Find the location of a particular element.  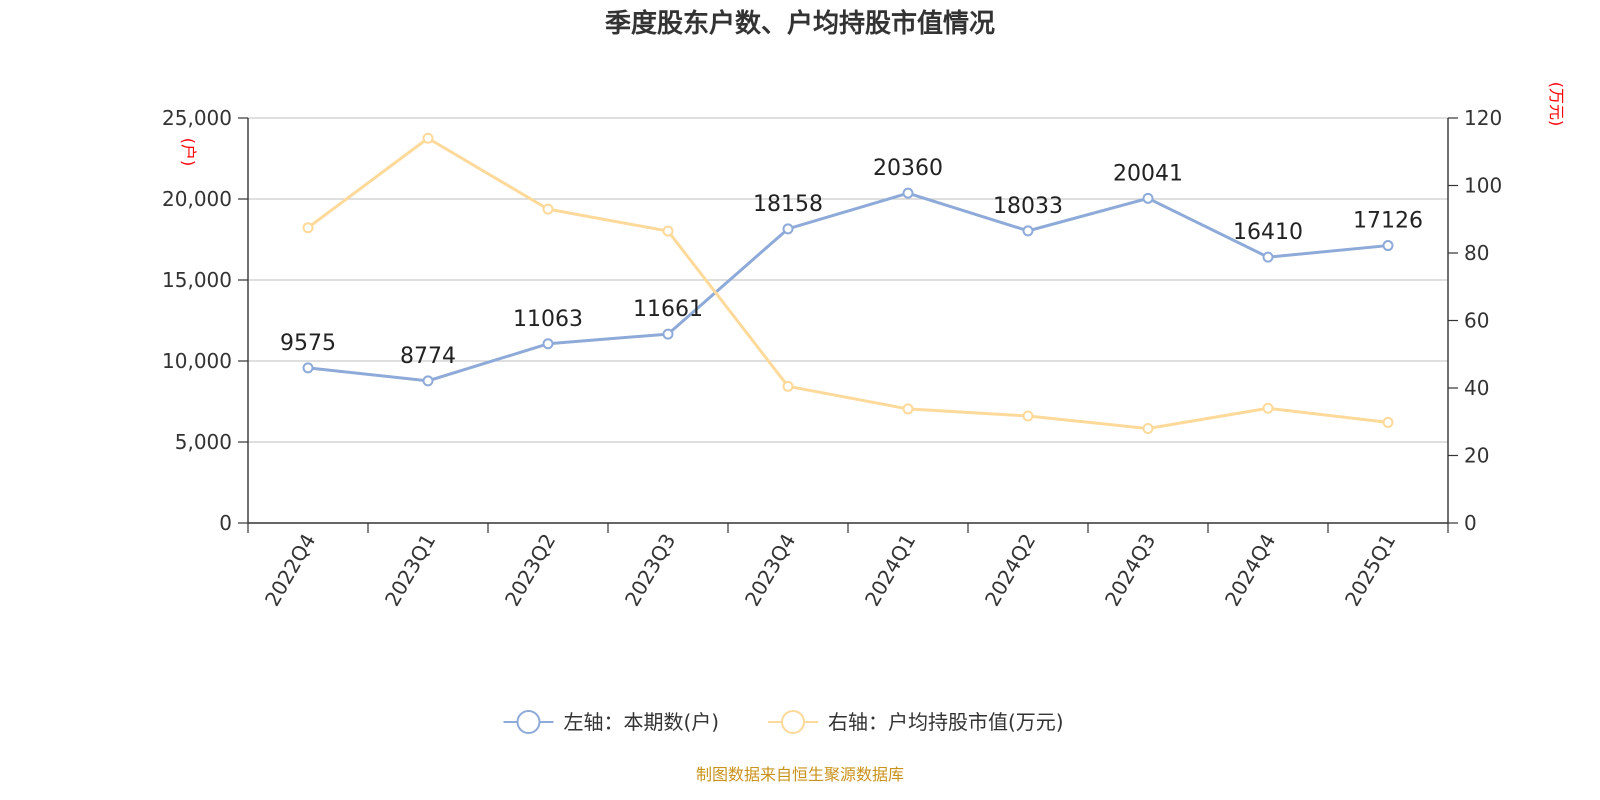

legend-item: 右轴：户均持股市值(万元) is located at coordinates (916, 722).